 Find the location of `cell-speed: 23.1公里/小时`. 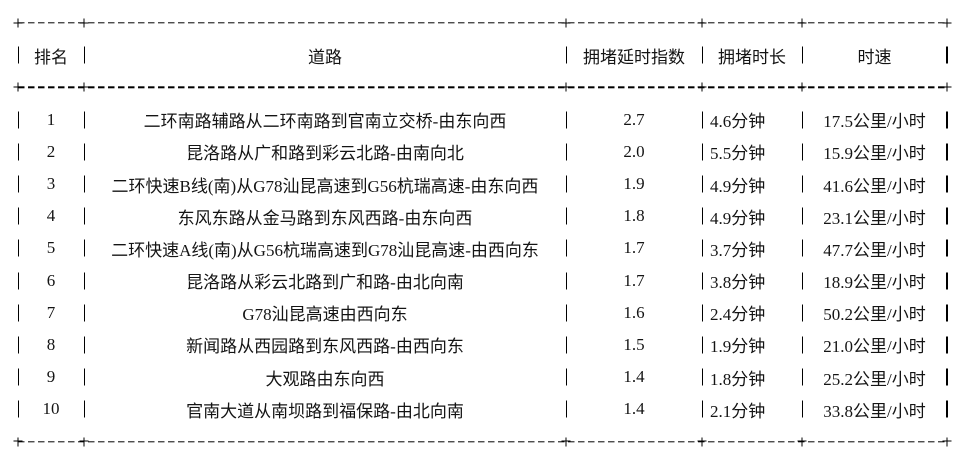

cell-speed: 23.1公里/小时 is located at coordinates (874, 216).